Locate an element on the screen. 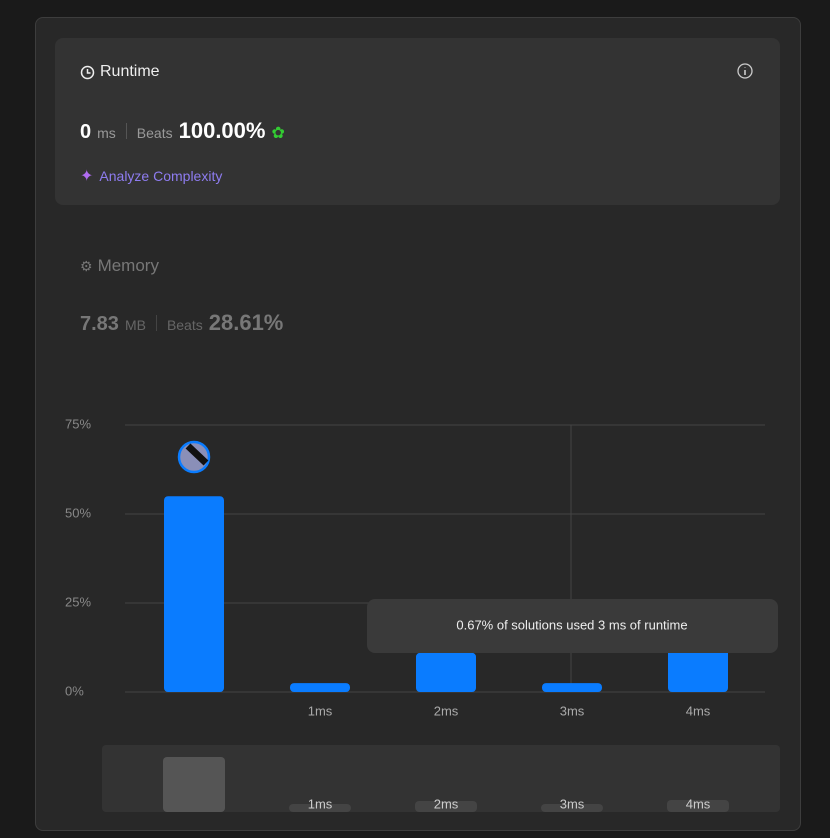  info-icon is located at coordinates (745, 71).